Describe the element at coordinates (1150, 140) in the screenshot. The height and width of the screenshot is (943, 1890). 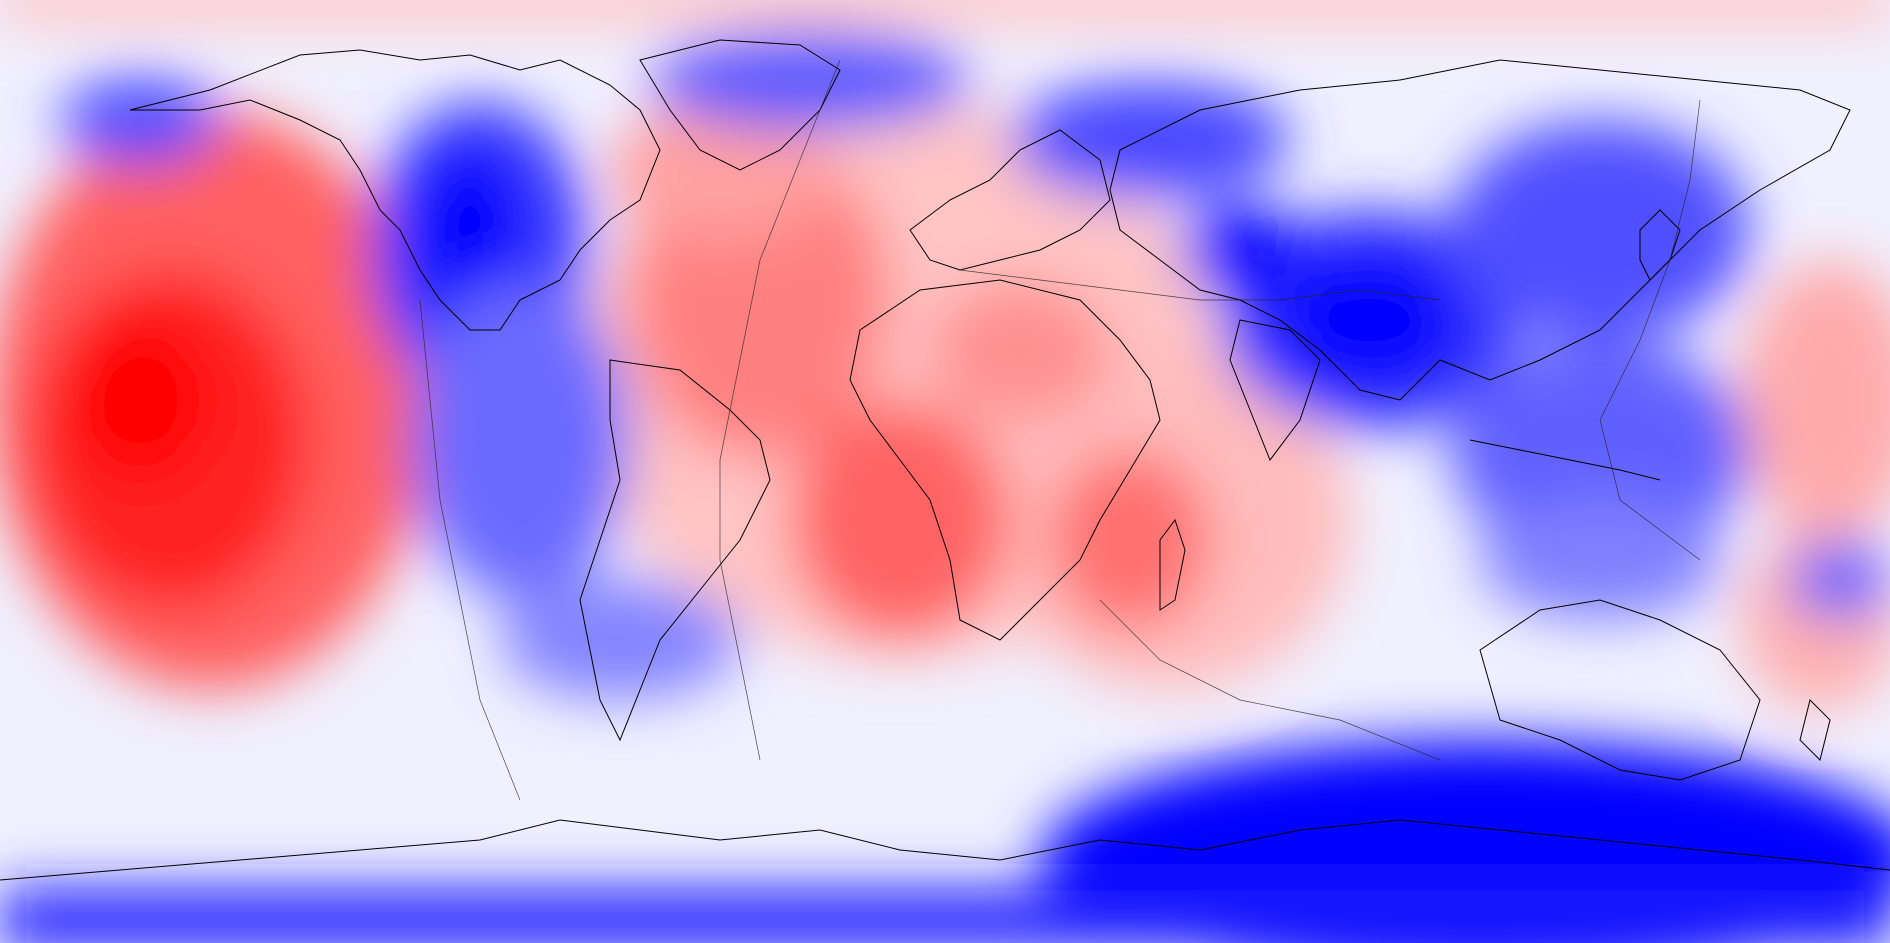
I see `siberia-negative-region` at that location.